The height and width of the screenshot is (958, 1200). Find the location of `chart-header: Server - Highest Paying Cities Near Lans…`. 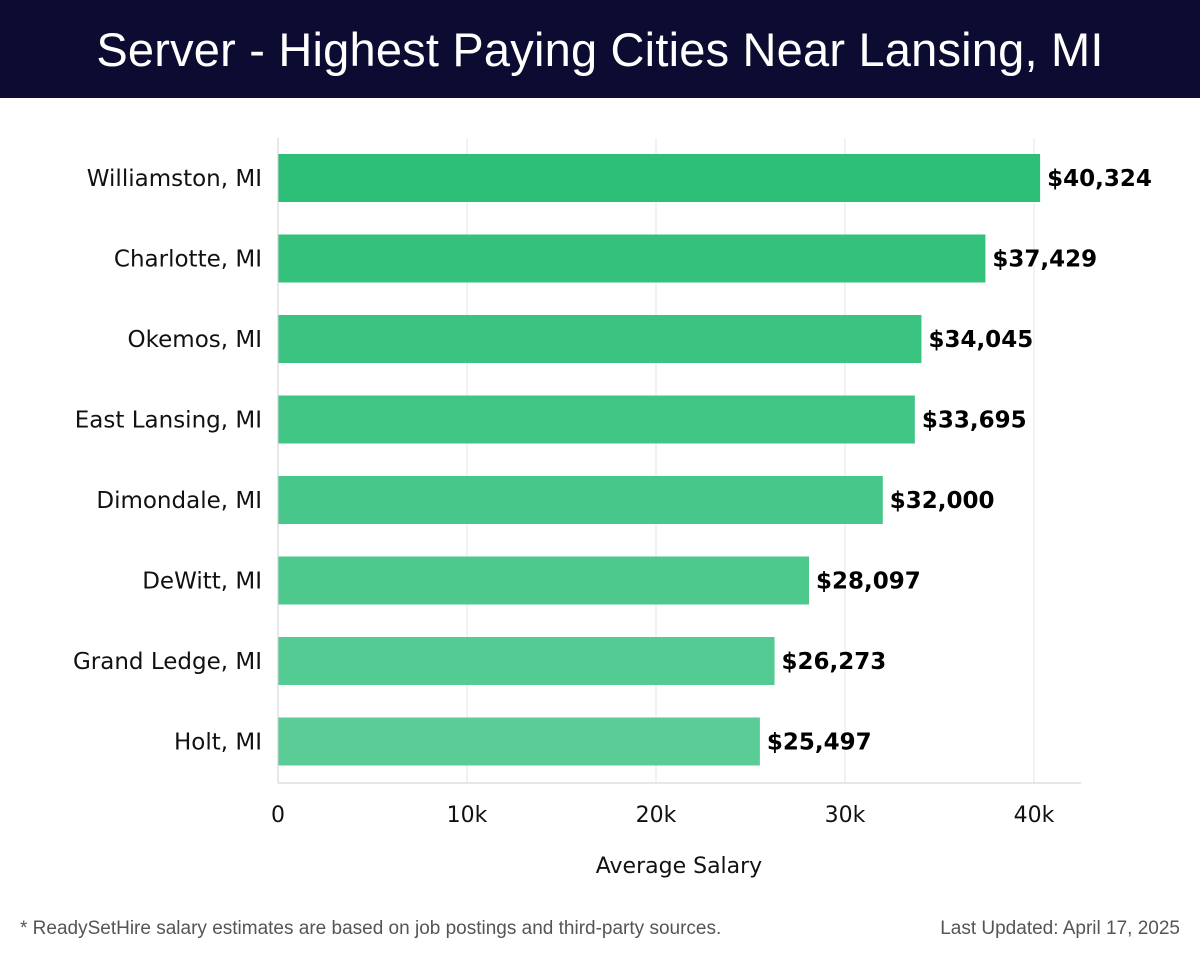

chart-header: Server - Highest Paying Cities Near Lans… is located at coordinates (600, 49).